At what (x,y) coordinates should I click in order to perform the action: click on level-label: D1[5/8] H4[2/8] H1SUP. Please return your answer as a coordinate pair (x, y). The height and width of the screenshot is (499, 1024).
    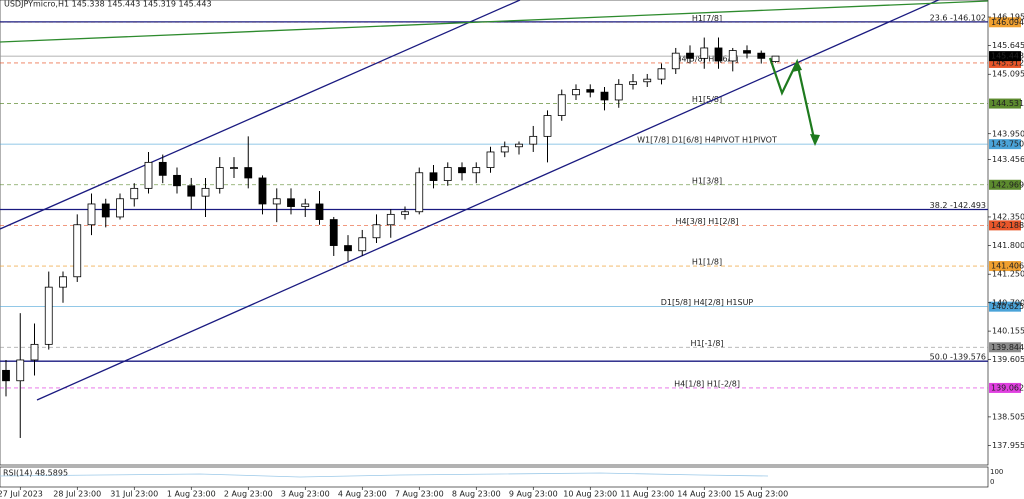
    Looking at the image, I should click on (707, 302).